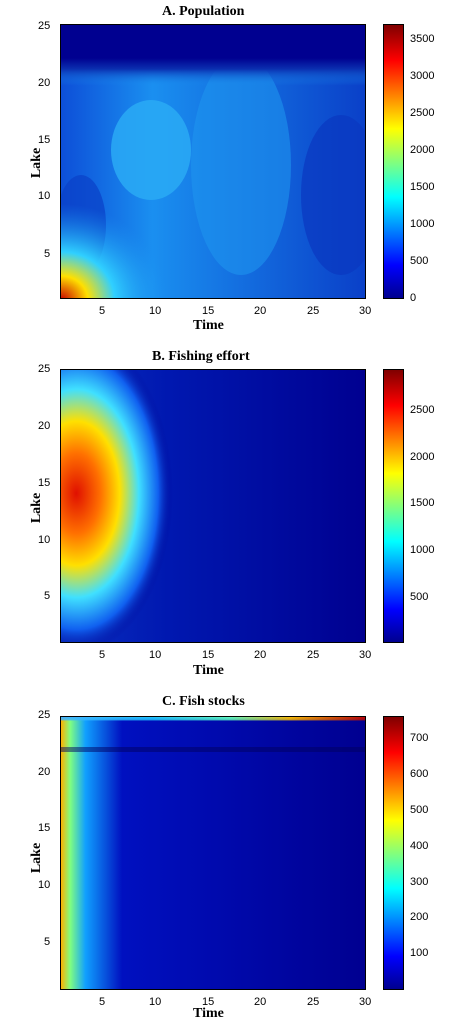 The image size is (463, 1028). Describe the element at coordinates (419, 917) in the screenshot. I see `colorbar-tick-label: 200` at that location.